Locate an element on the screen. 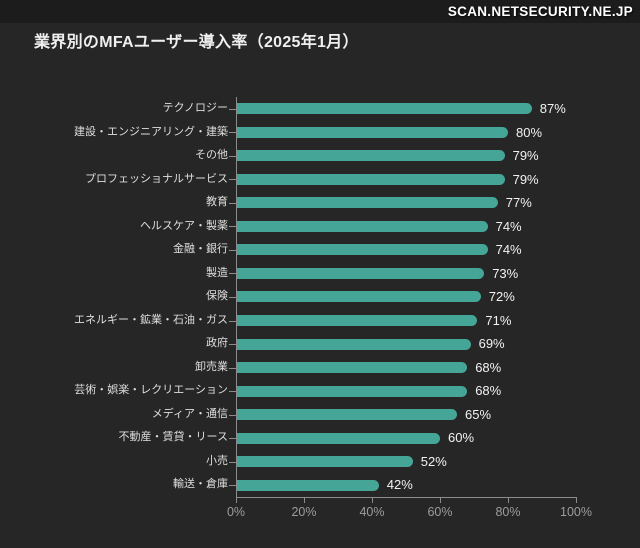  chart-row: テクノロジー 87% is located at coordinates (320, 109).